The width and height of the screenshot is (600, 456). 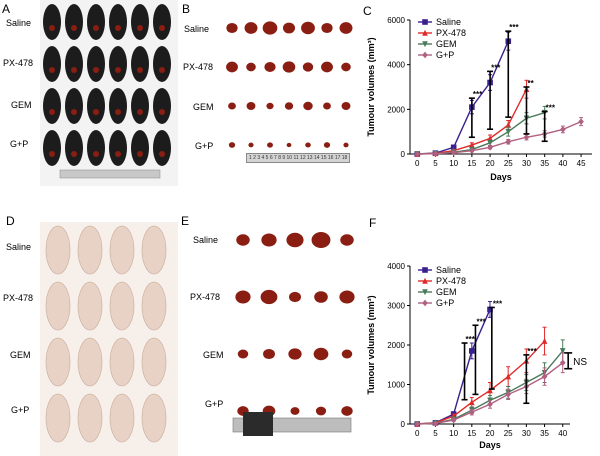 I want to click on x-tick-label: 35, so click(x=544, y=163).